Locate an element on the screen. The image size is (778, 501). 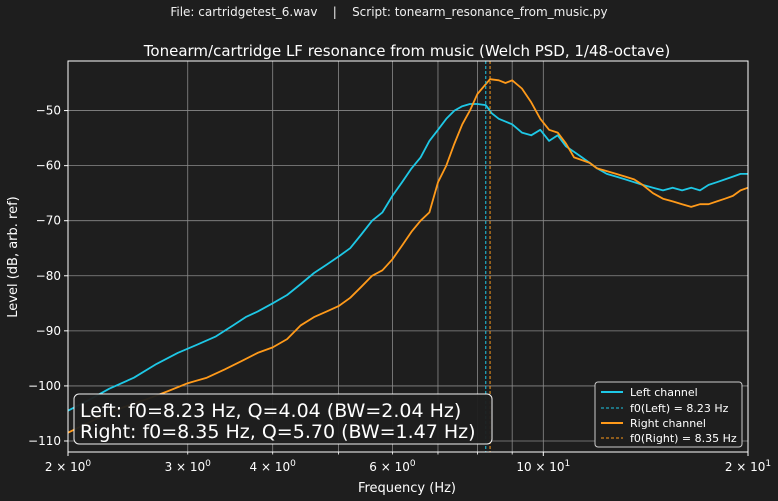
y-axis-ticks: −110 −100 −90 −80 −70 −60 −50 is located at coordinates (48, 276).